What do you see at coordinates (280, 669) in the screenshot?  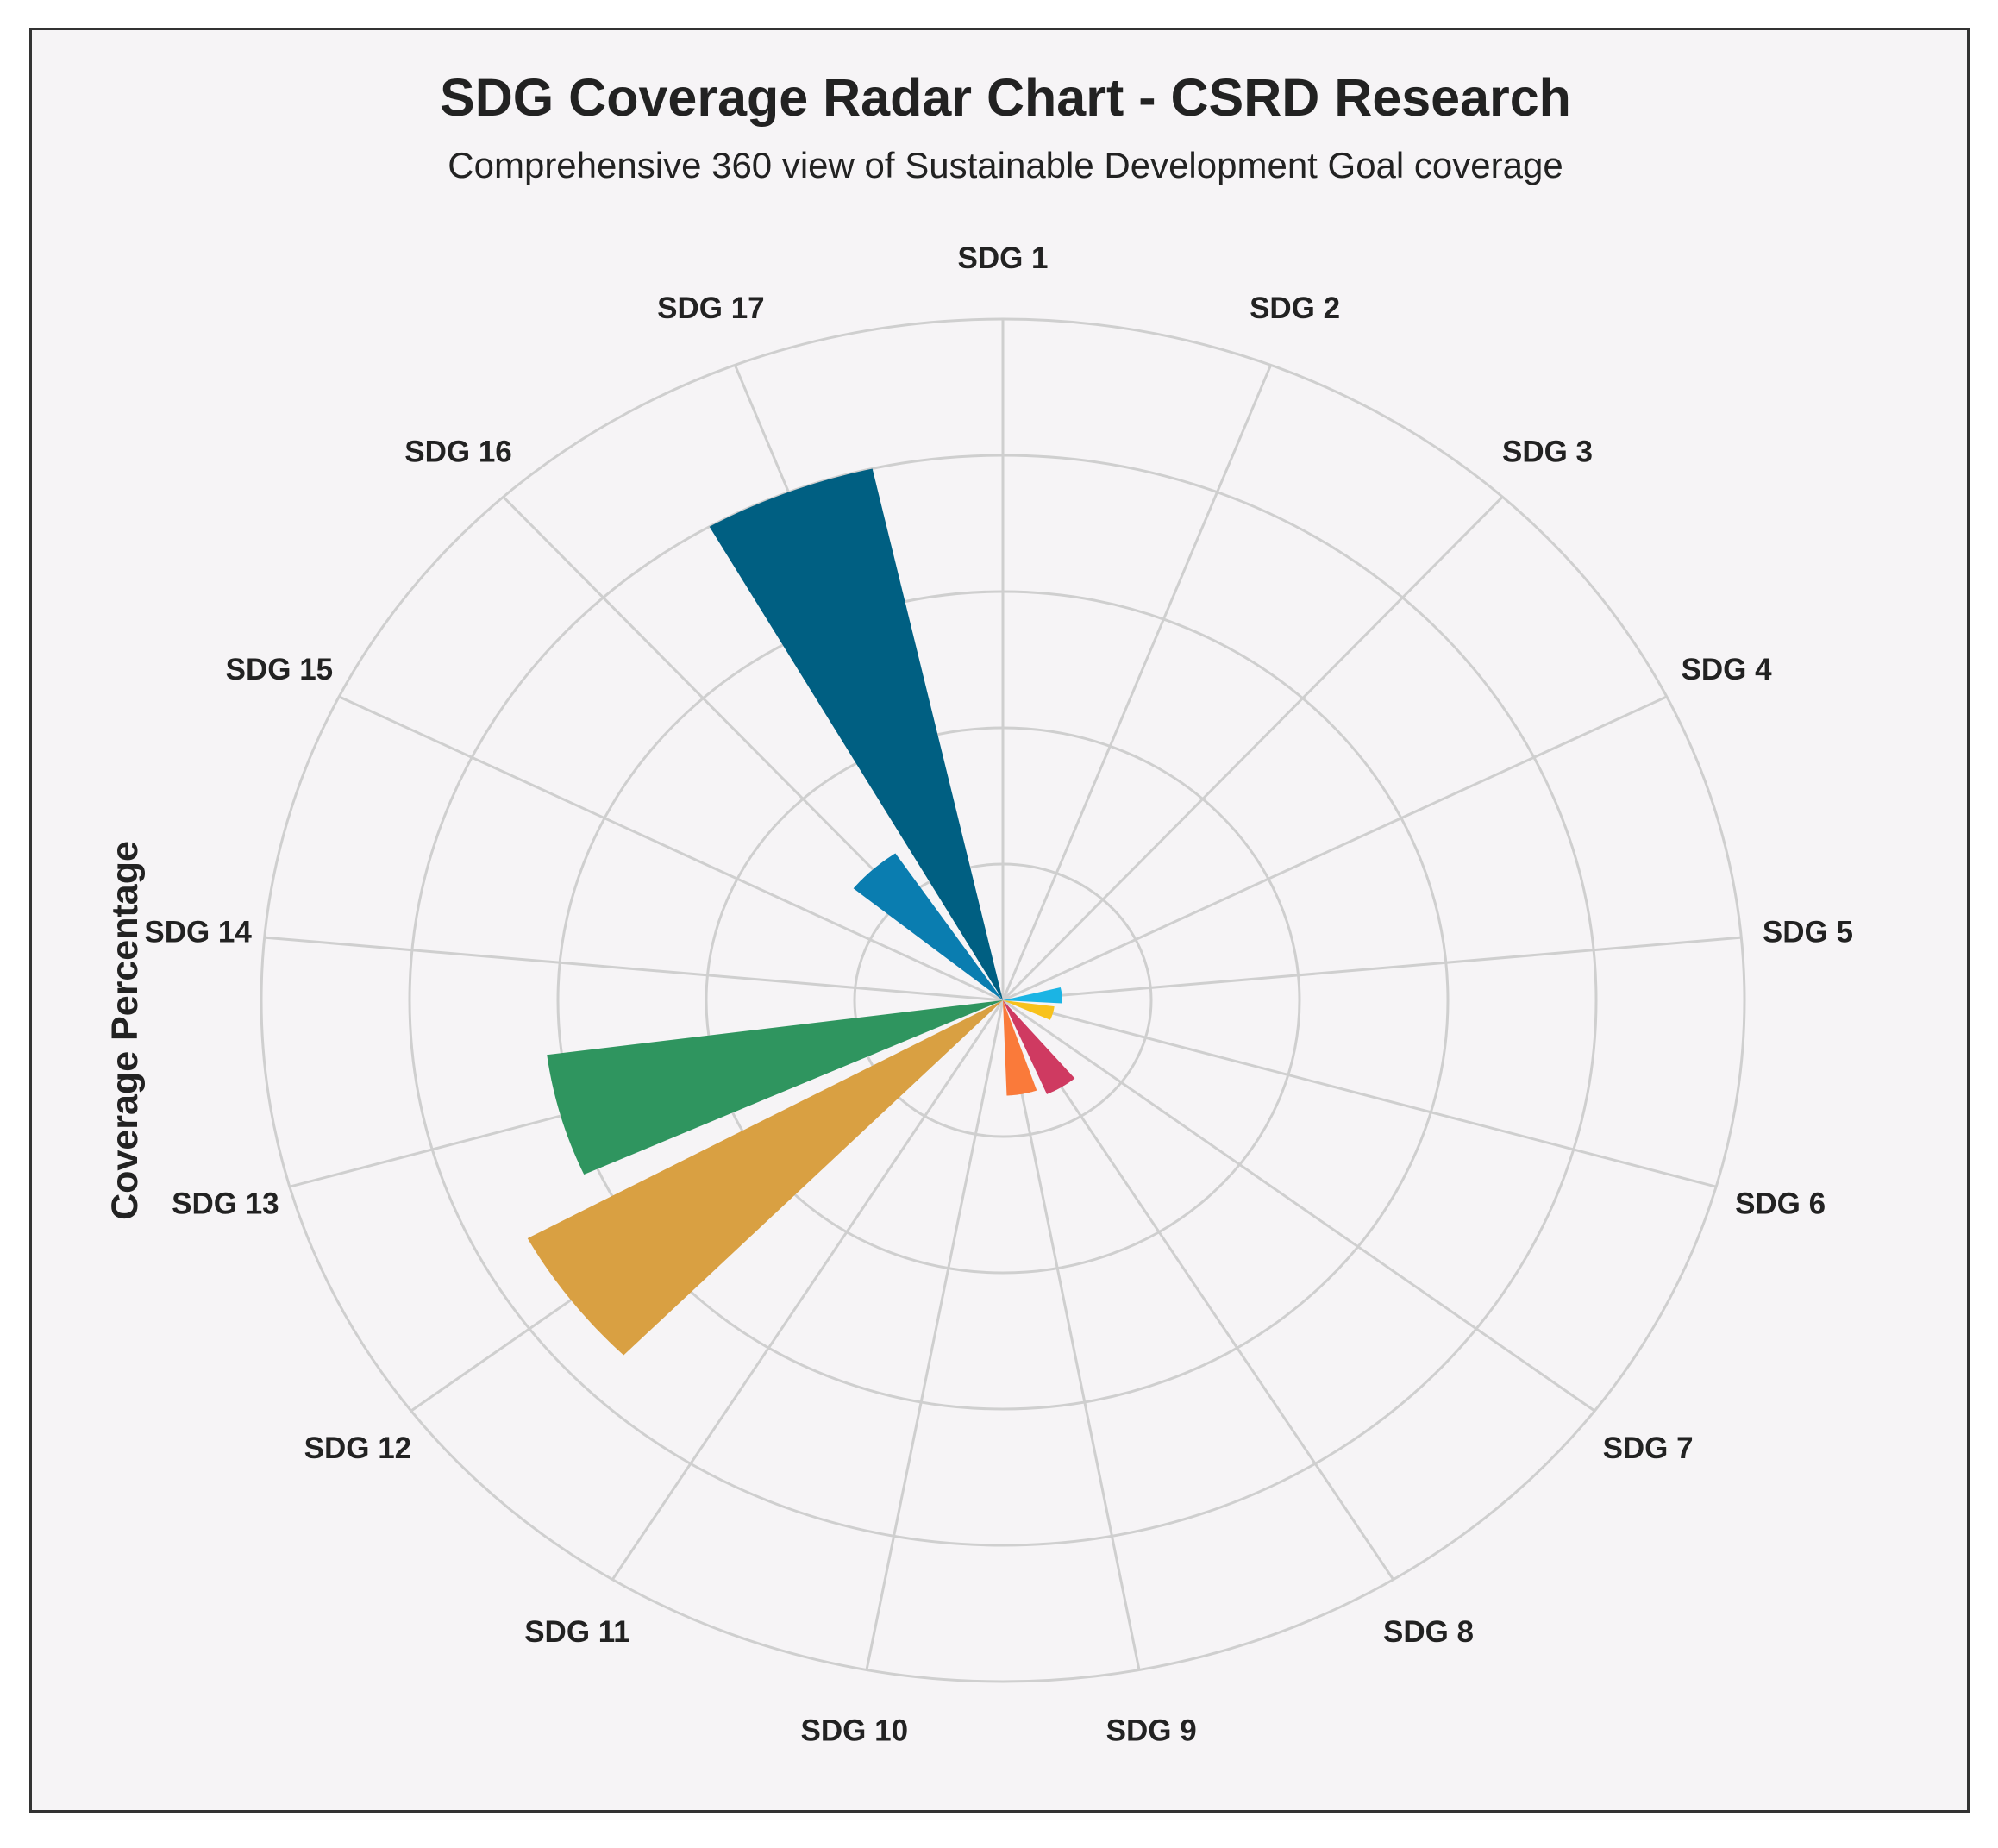 I see `label-sdg-15: SDG 15` at bounding box center [280, 669].